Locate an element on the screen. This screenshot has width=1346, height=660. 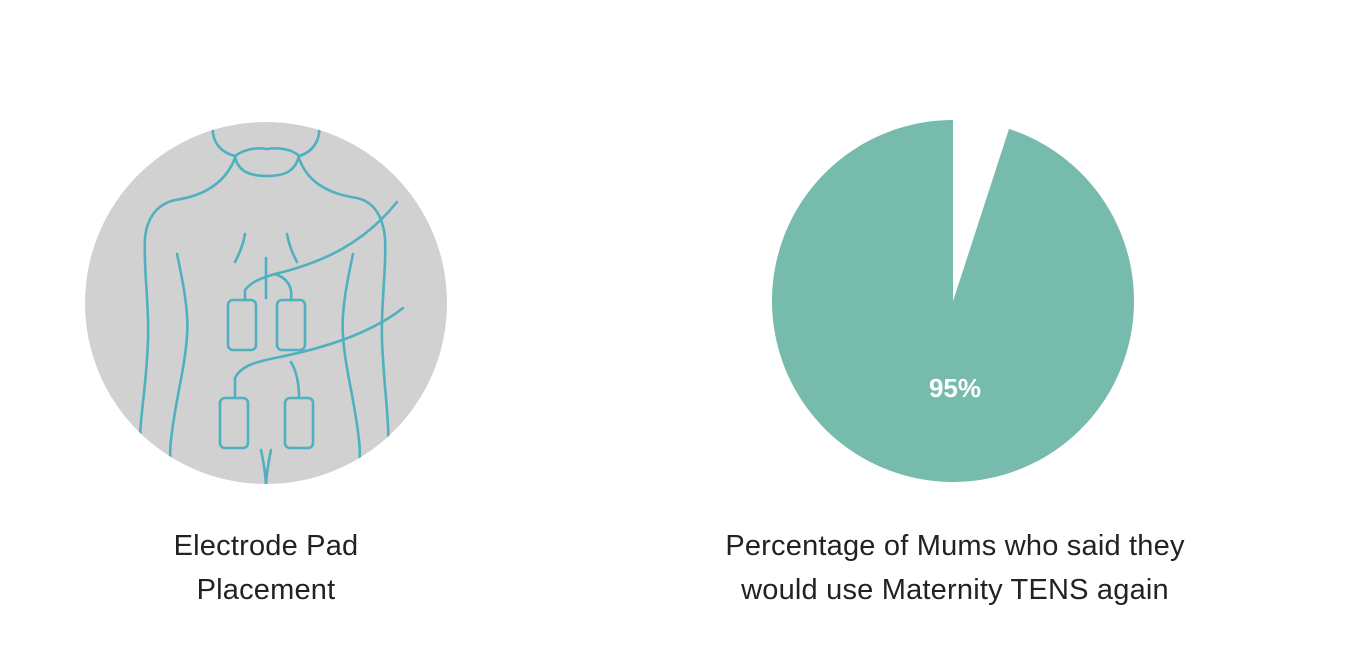
caption-line-2: Placement is located at coordinates (266, 590).